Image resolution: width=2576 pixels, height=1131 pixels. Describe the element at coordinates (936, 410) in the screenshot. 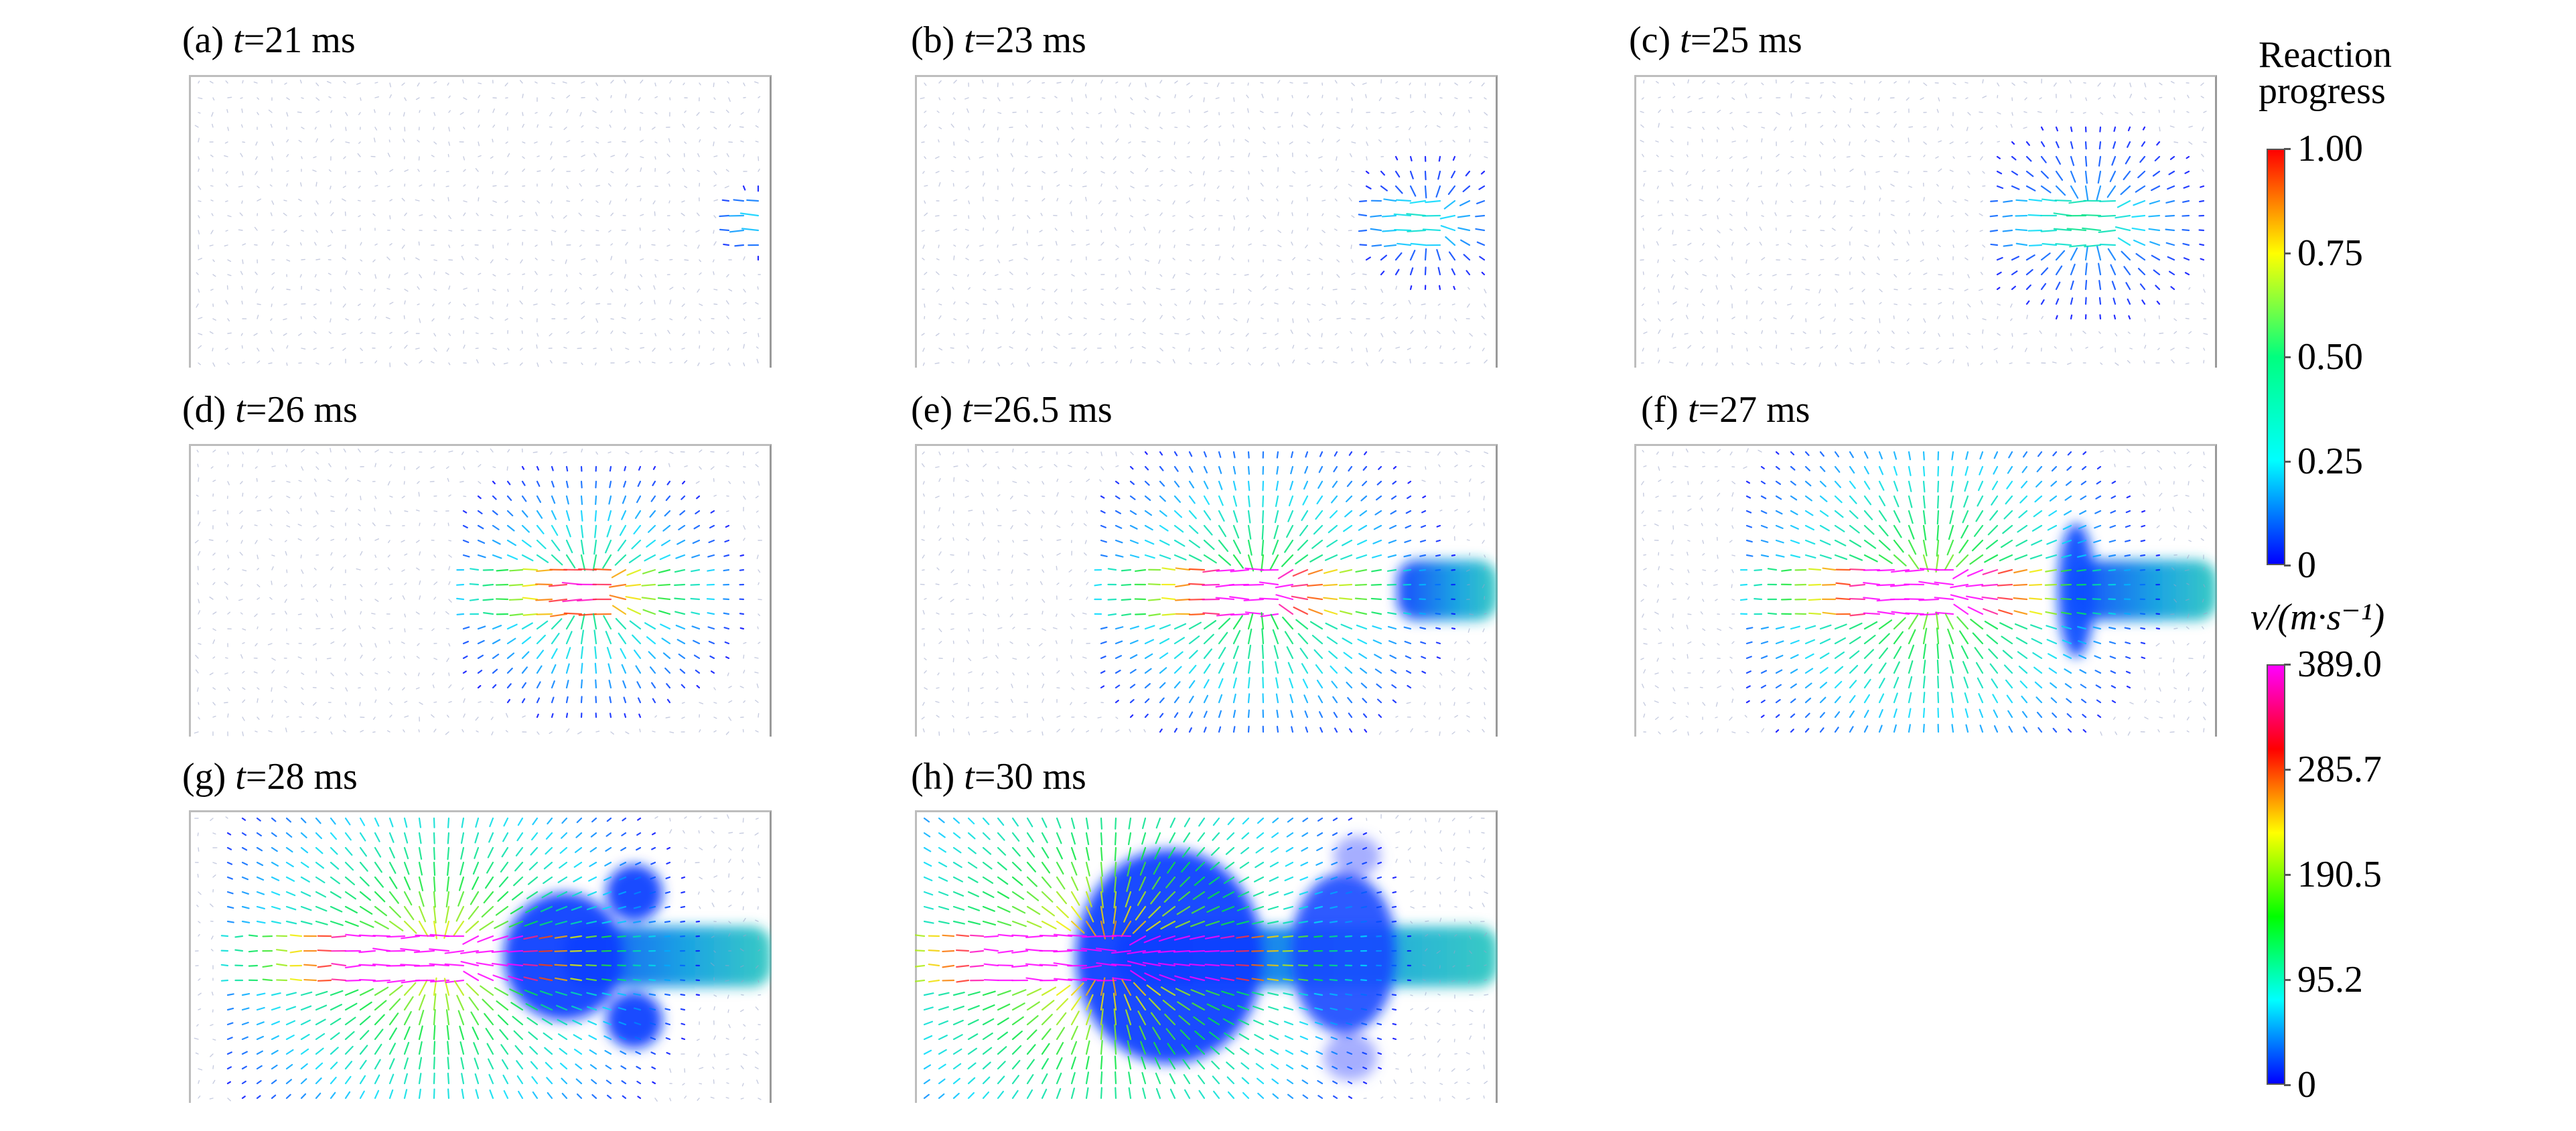

I see `panel-label: (e)` at that location.